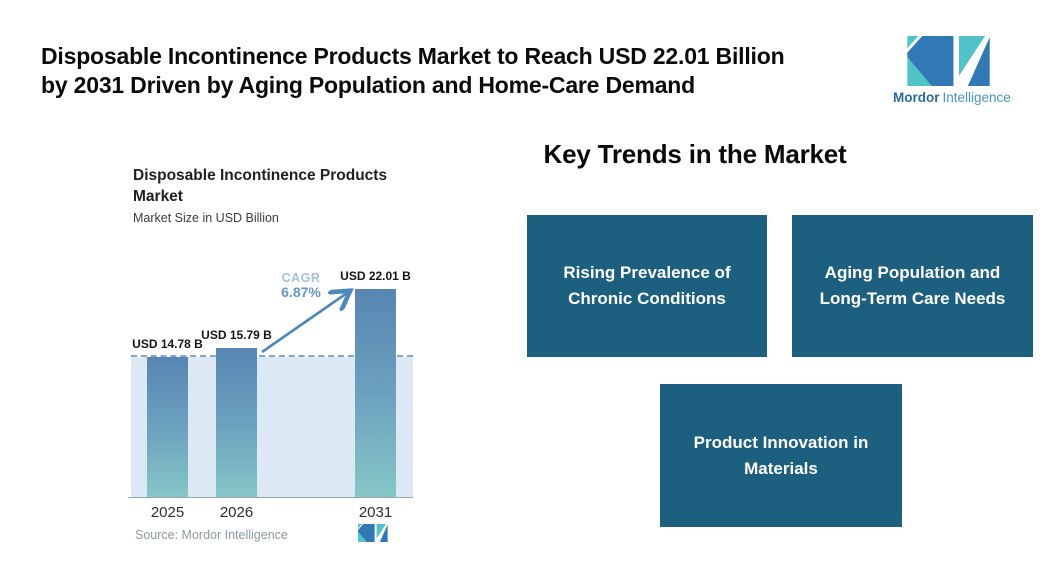 The image size is (1057, 570). I want to click on trend-card-product-innovation: Product Innovation in Materials, so click(781, 455).